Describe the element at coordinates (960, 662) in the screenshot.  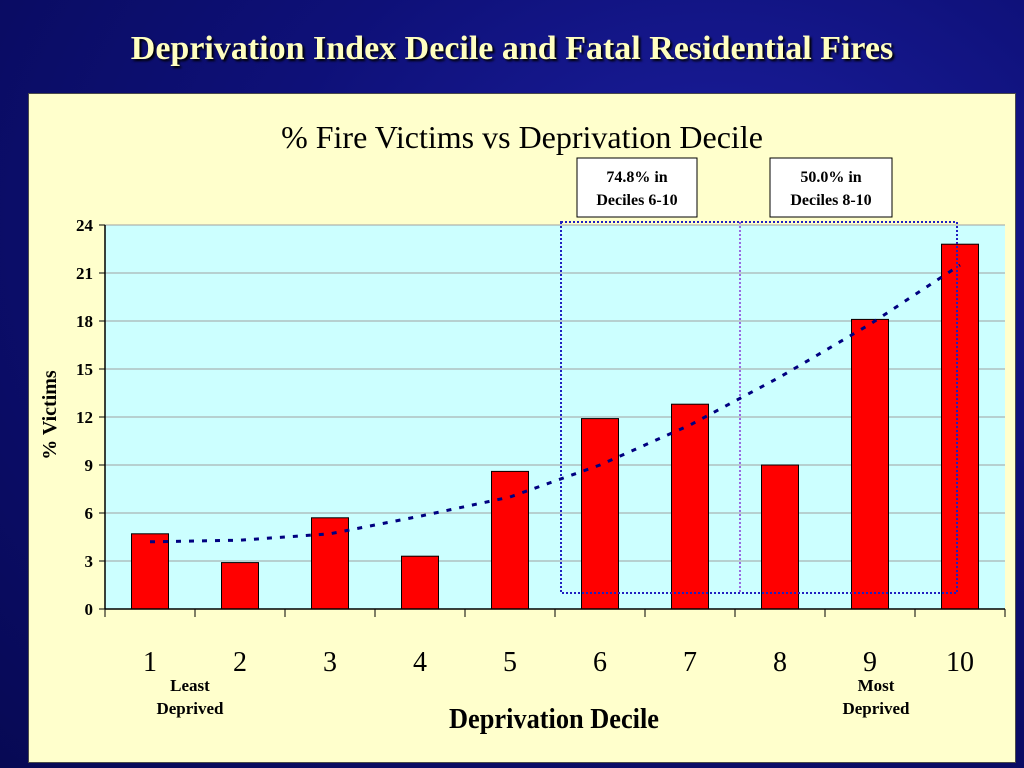
I see `x-tick-label: 10` at that location.